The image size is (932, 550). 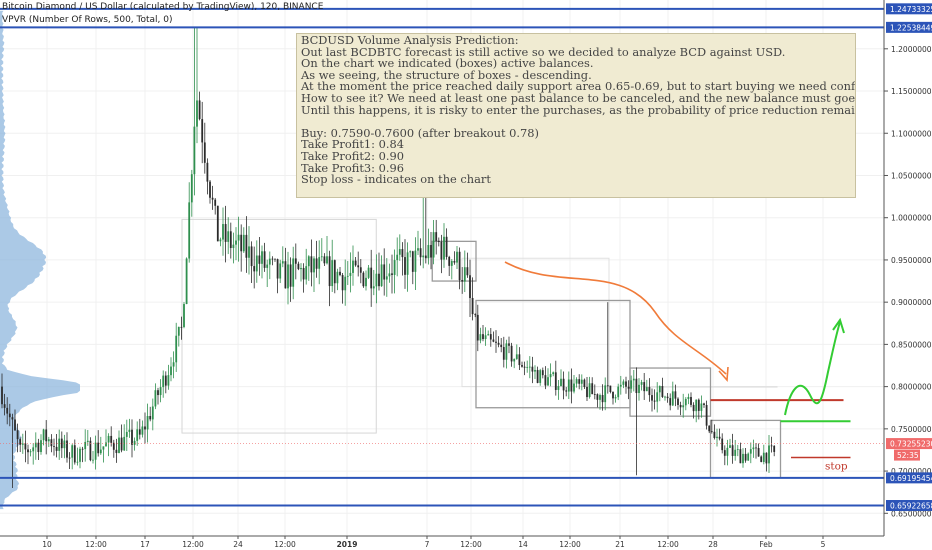 What do you see at coordinates (238, 544) in the screenshot?
I see `time-tick-label: 24` at bounding box center [238, 544].